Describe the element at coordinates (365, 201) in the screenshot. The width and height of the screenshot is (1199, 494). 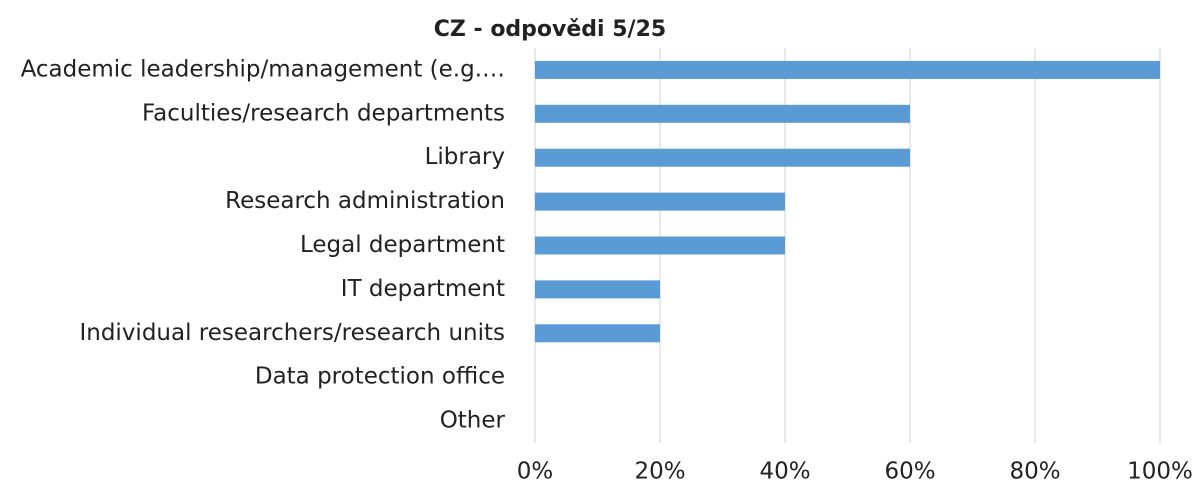
I see `y-tick-label: Research administration` at that location.